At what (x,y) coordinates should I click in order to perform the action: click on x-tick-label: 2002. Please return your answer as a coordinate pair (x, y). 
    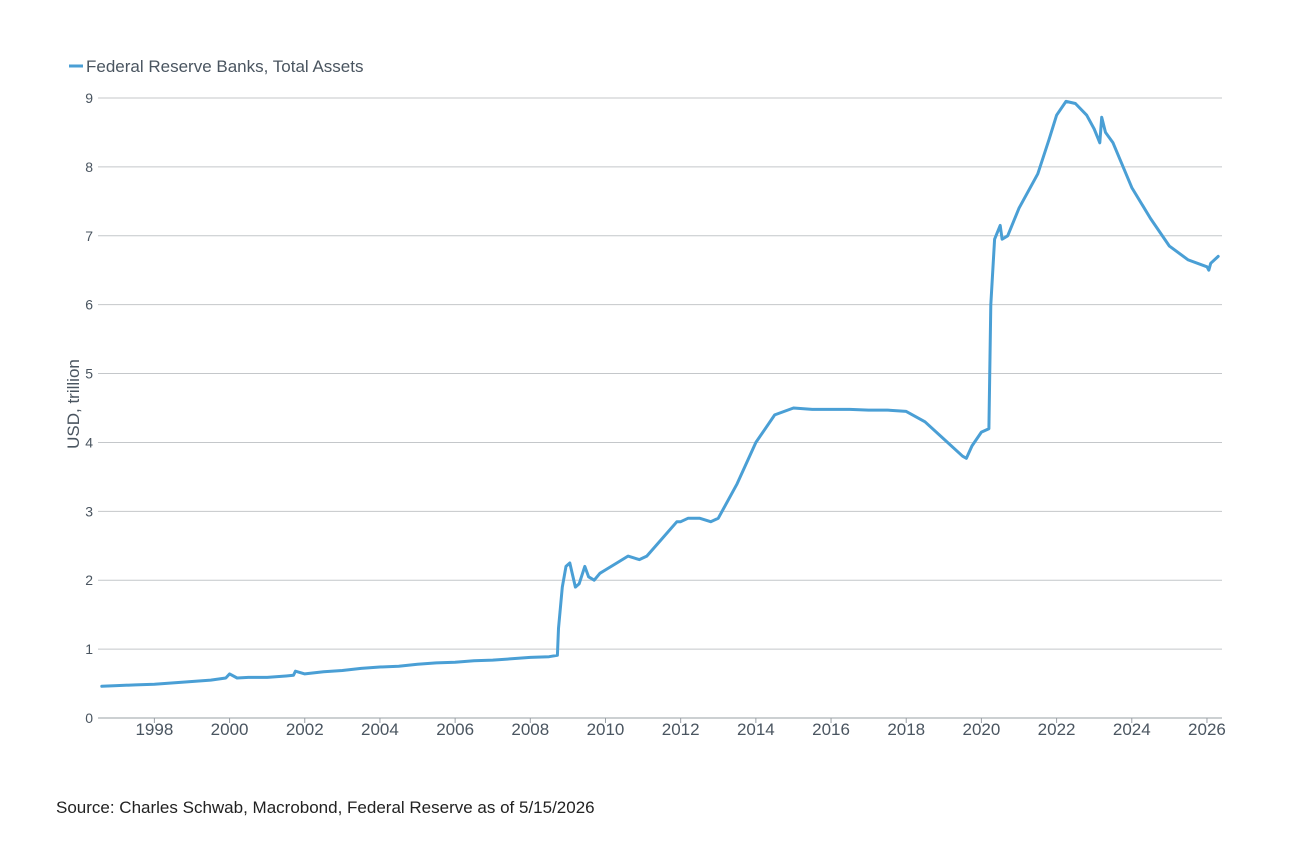
    Looking at the image, I should click on (305, 729).